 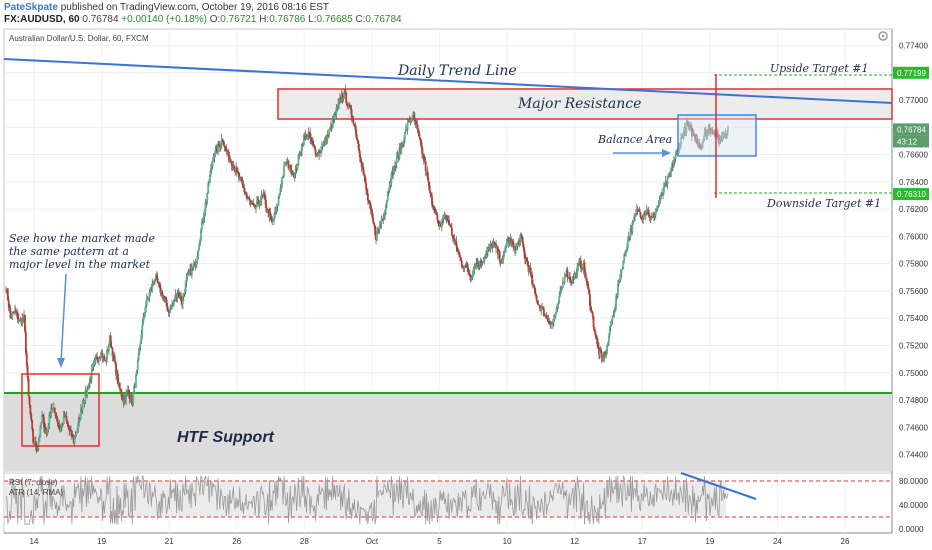 What do you see at coordinates (169, 541) in the screenshot?
I see `x-tick-label: 21` at bounding box center [169, 541].